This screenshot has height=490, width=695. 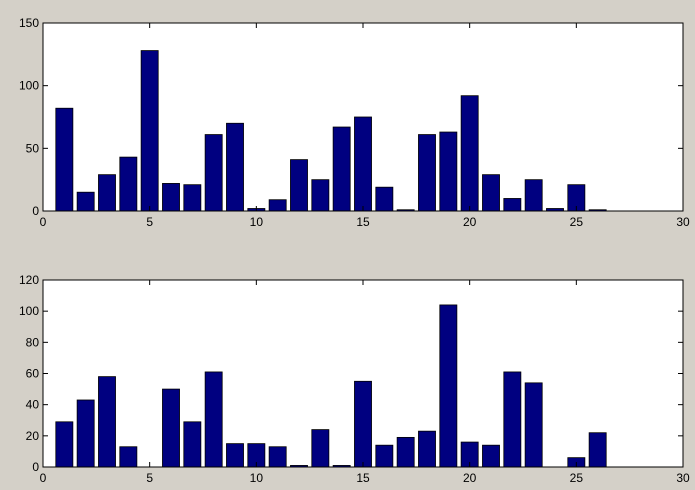 What do you see at coordinates (33, 148) in the screenshot?
I see `y-tick-label: 50` at bounding box center [33, 148].